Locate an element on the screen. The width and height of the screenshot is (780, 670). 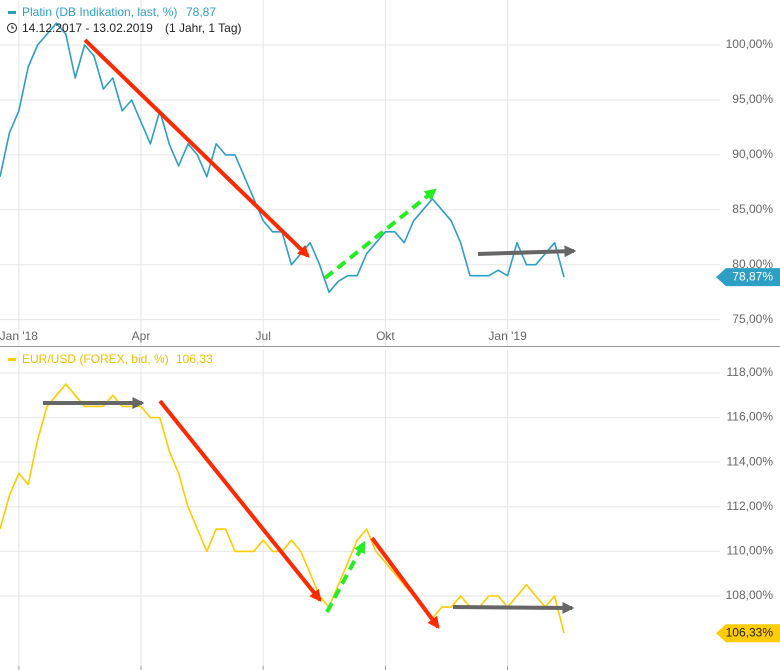
x-tick-label: Apr is located at coordinates (141, 336).